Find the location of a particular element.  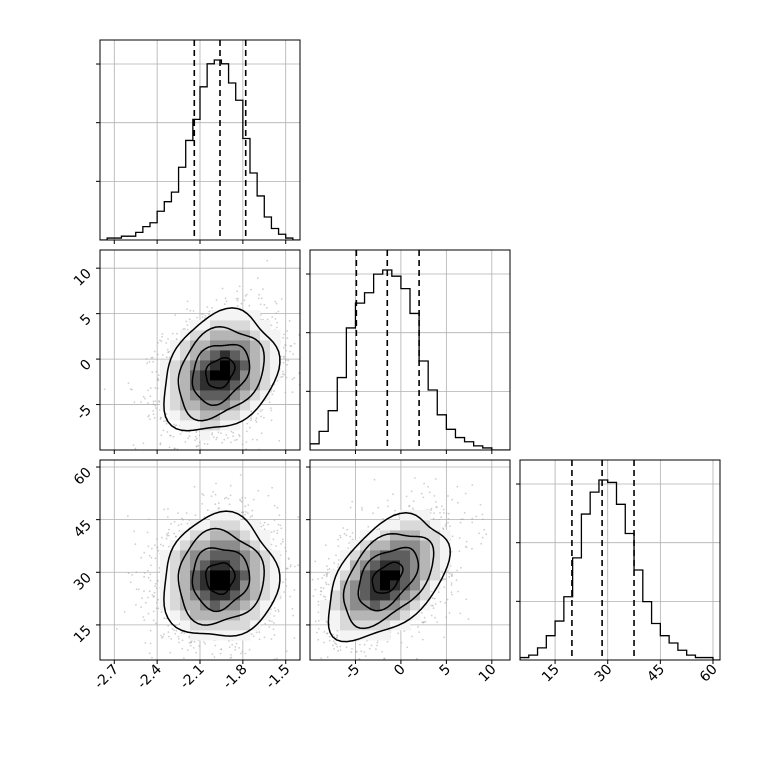

x-tick-label: 30 is located at coordinates (604, 674).